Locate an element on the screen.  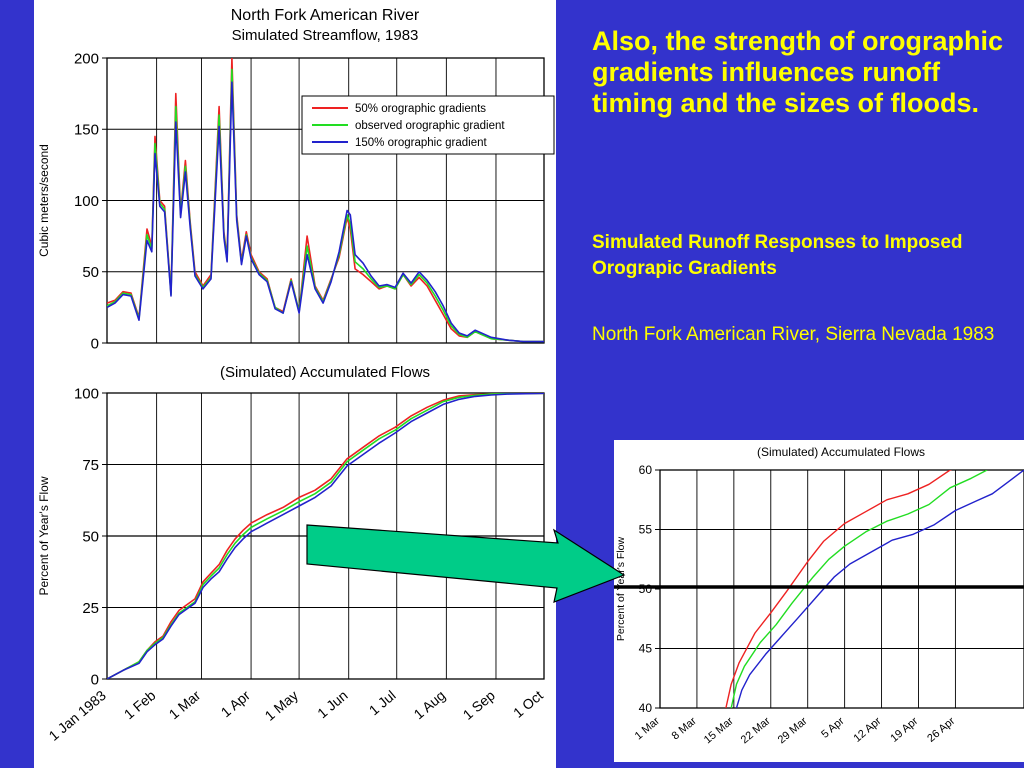
y-tick-label: 200 is located at coordinates (86, 58).